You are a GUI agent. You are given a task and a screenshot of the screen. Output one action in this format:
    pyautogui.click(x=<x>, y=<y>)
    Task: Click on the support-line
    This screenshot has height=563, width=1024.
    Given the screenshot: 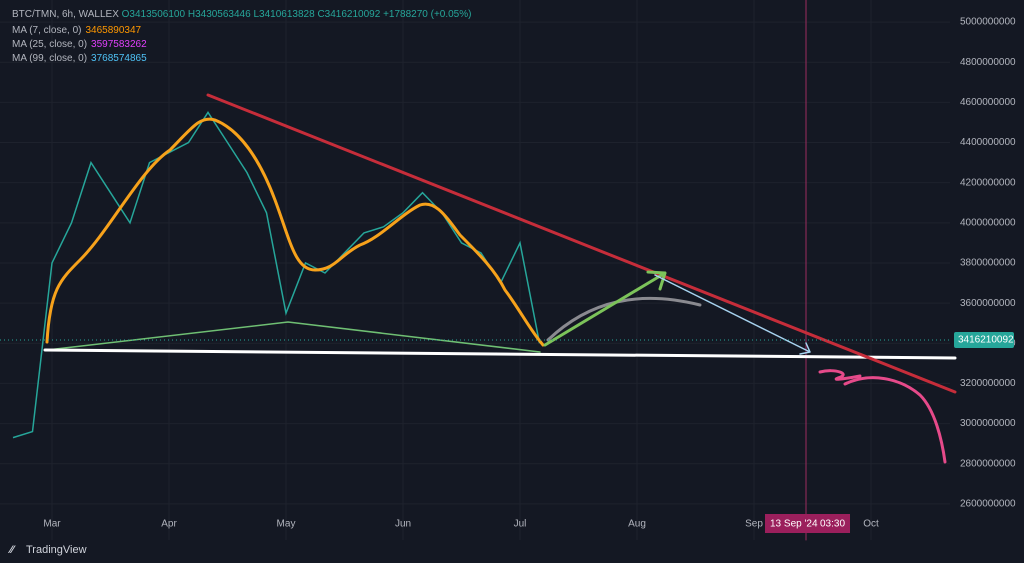 What is the action you would take?
    pyautogui.click(x=293, y=337)
    